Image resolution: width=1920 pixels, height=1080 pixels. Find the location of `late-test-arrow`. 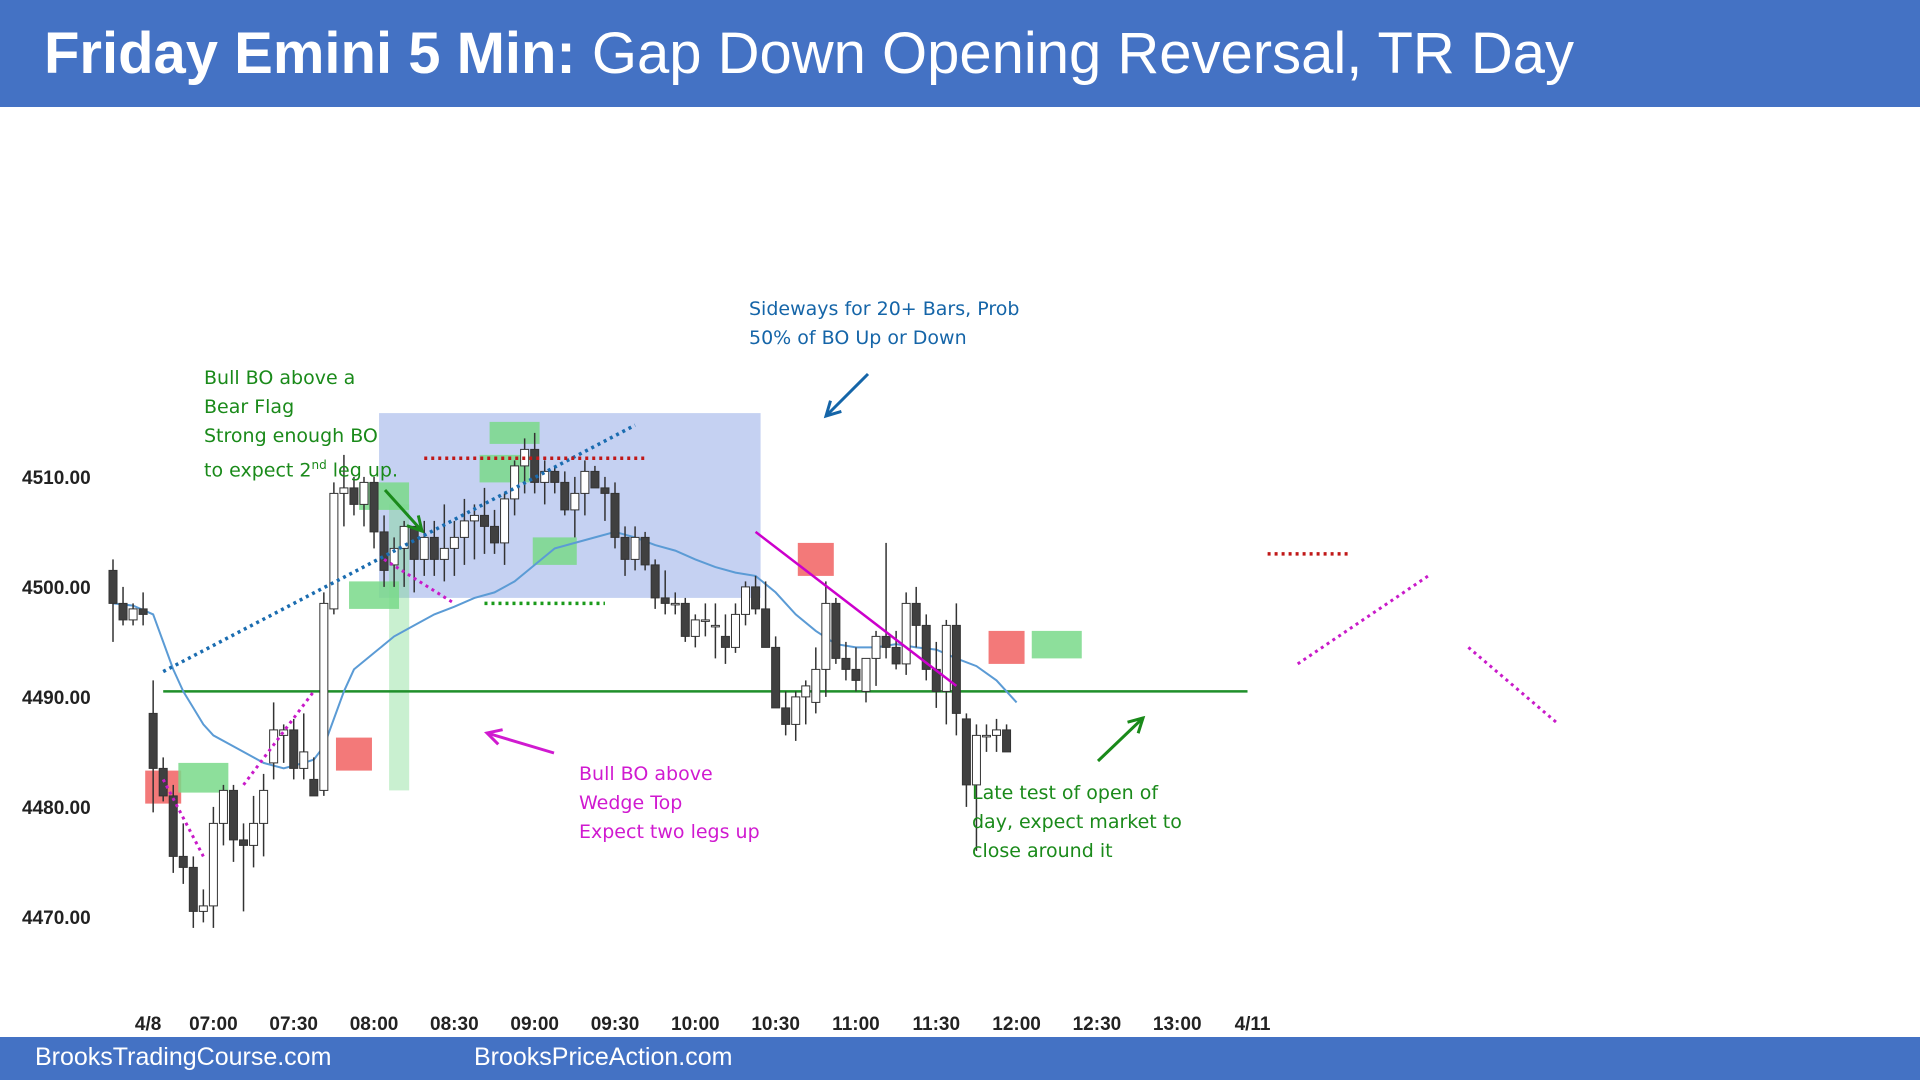

late-test-arrow is located at coordinates (1121, 739).